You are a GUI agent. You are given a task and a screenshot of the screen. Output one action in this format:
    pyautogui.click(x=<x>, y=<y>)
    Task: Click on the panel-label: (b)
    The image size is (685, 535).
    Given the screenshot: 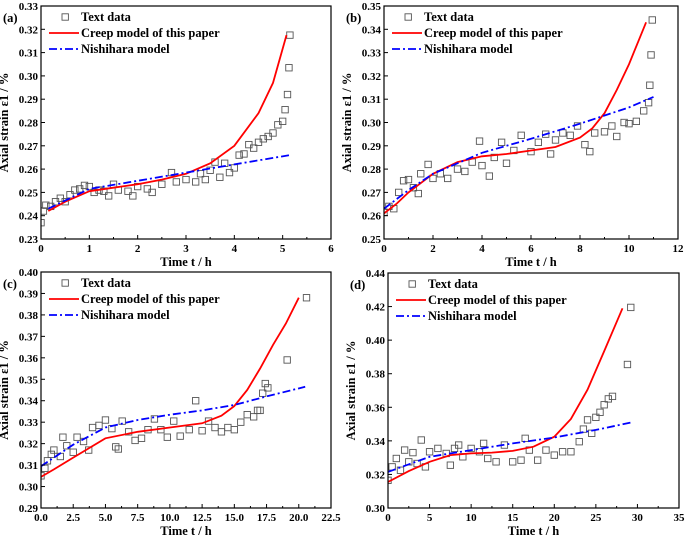 What is the action you would take?
    pyautogui.click(x=353, y=18)
    